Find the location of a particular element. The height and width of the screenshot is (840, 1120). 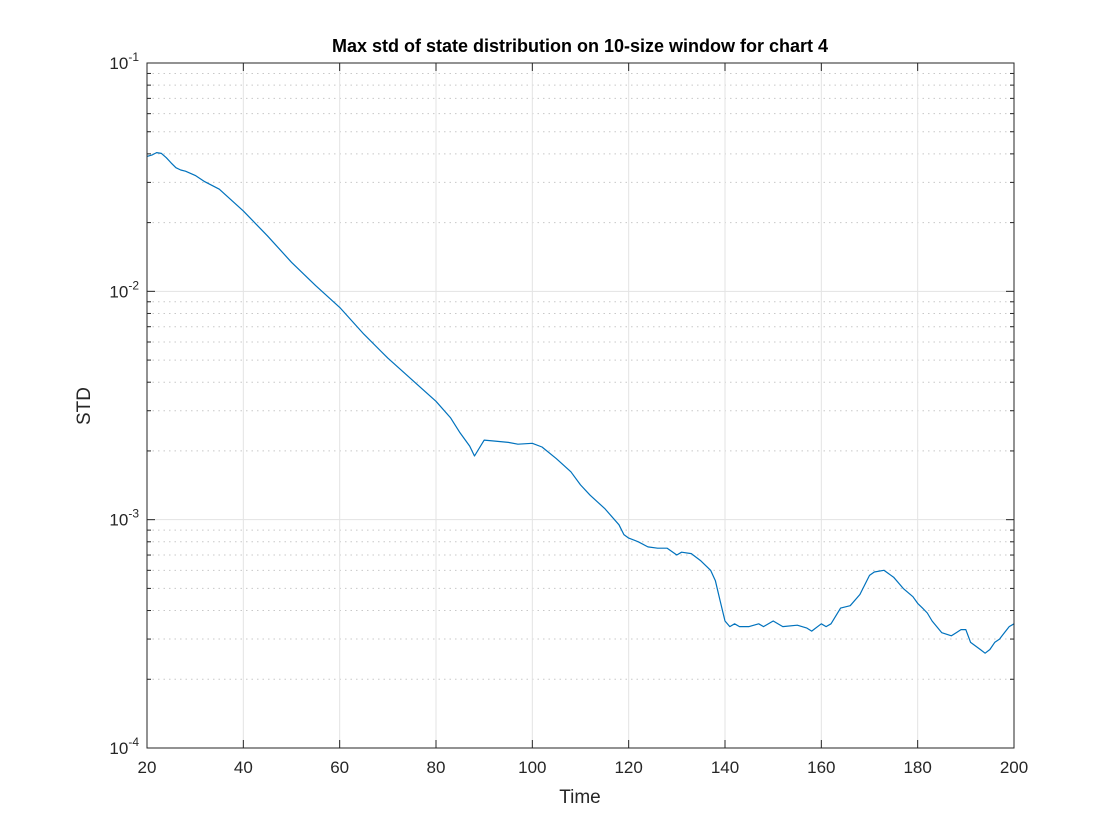

x-tick-label: 40 is located at coordinates (243, 767).